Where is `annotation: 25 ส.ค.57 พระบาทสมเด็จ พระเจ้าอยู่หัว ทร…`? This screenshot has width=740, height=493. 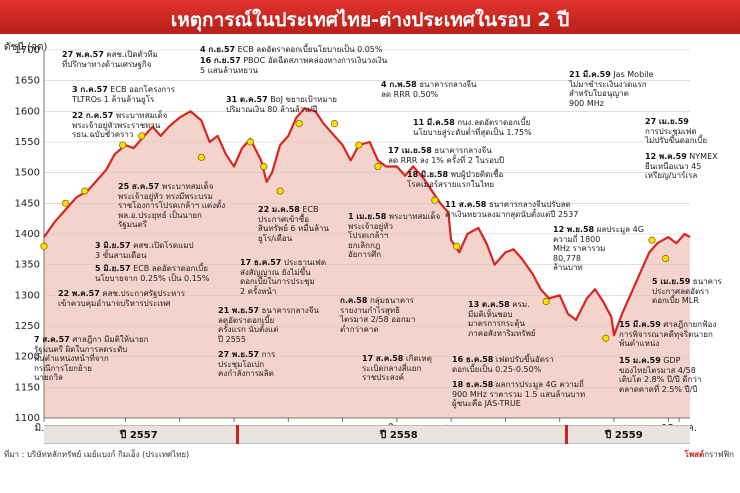 annotation: 25 ส.ค.57 พระบาทสมเด็จ พระเจ้าอยู่หัว ทร… is located at coordinates (172, 206).